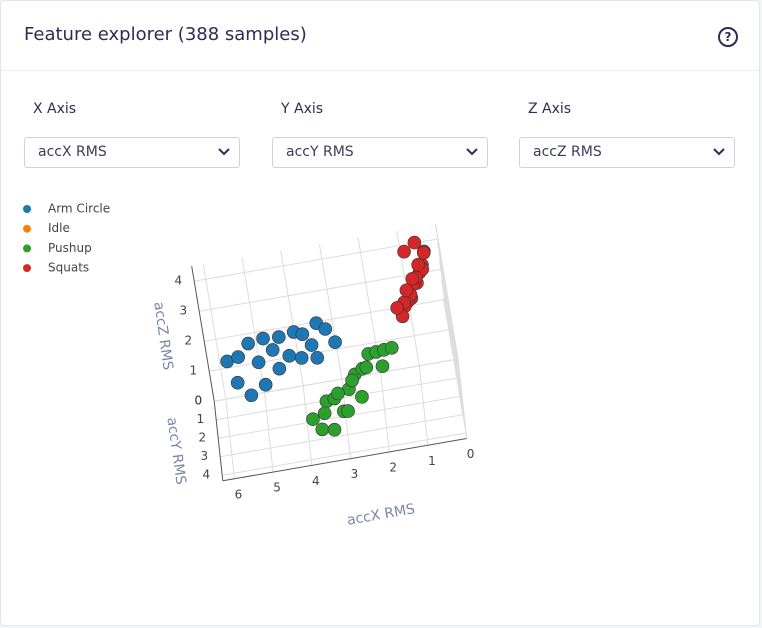 The image size is (762, 628). What do you see at coordinates (380, 134) in the screenshot?
I see `y-axis-control: Y Axis accY RMS` at bounding box center [380, 134].